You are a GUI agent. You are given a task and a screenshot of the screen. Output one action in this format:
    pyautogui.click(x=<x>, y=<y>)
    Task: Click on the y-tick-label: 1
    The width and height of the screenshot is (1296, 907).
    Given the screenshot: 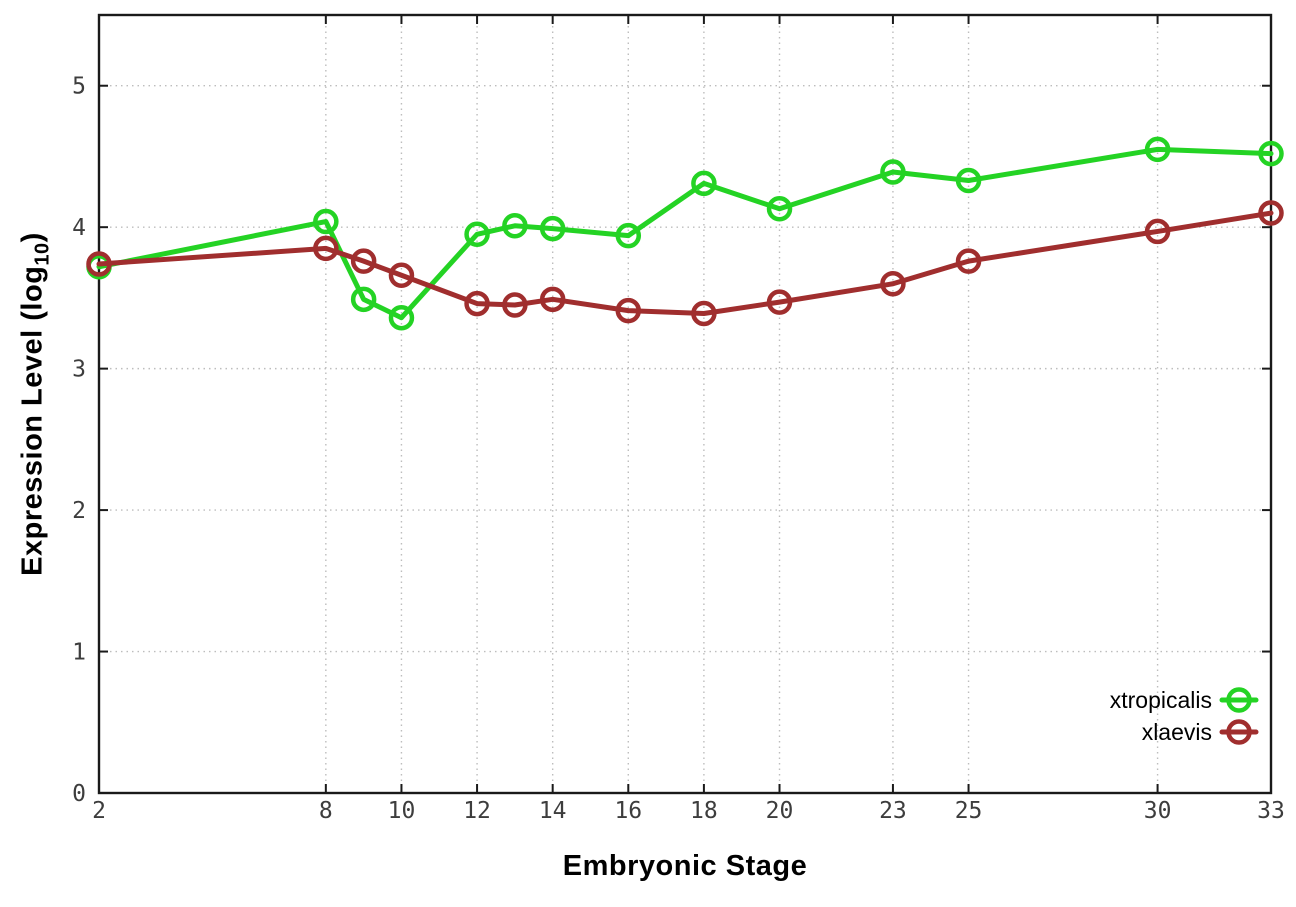 What is the action you would take?
    pyautogui.click(x=79, y=653)
    